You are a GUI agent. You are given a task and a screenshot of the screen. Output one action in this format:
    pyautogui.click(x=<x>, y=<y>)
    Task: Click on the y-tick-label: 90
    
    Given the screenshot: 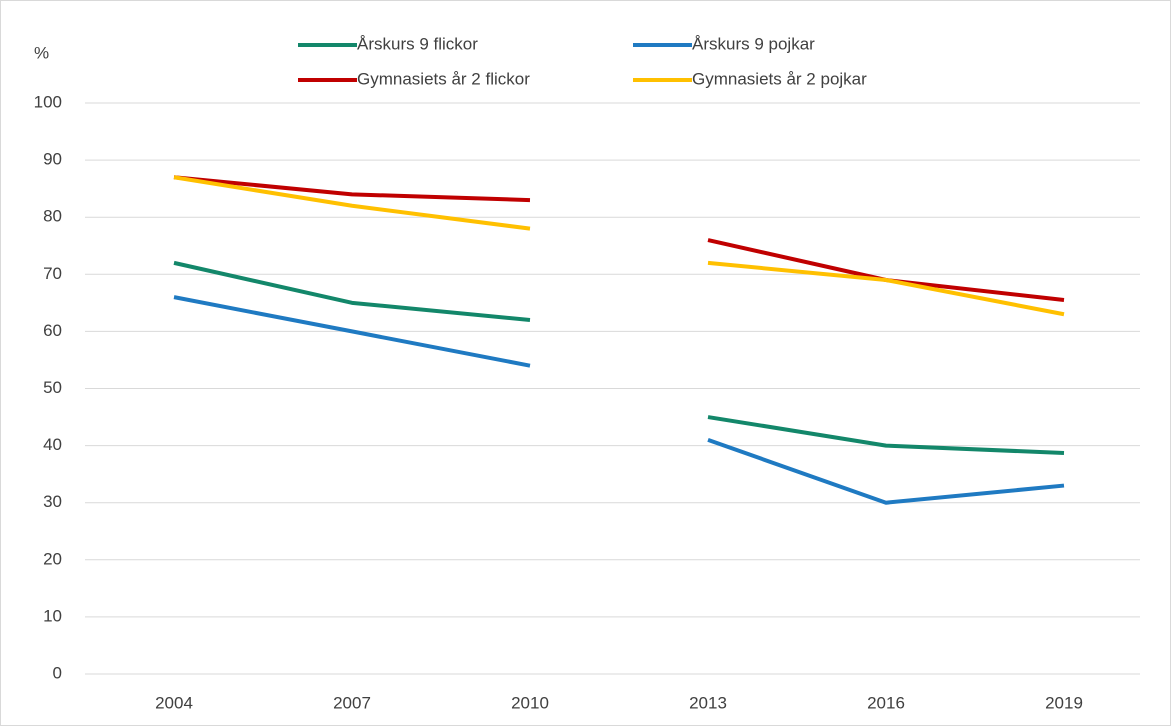 What is the action you would take?
    pyautogui.click(x=52, y=159)
    